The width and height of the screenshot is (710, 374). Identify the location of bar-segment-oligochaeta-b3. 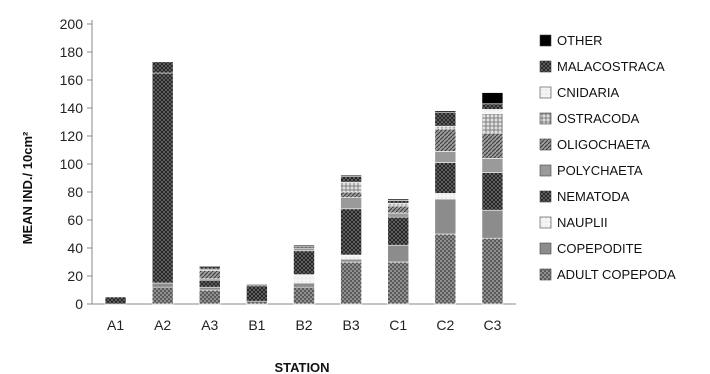
(351, 194).